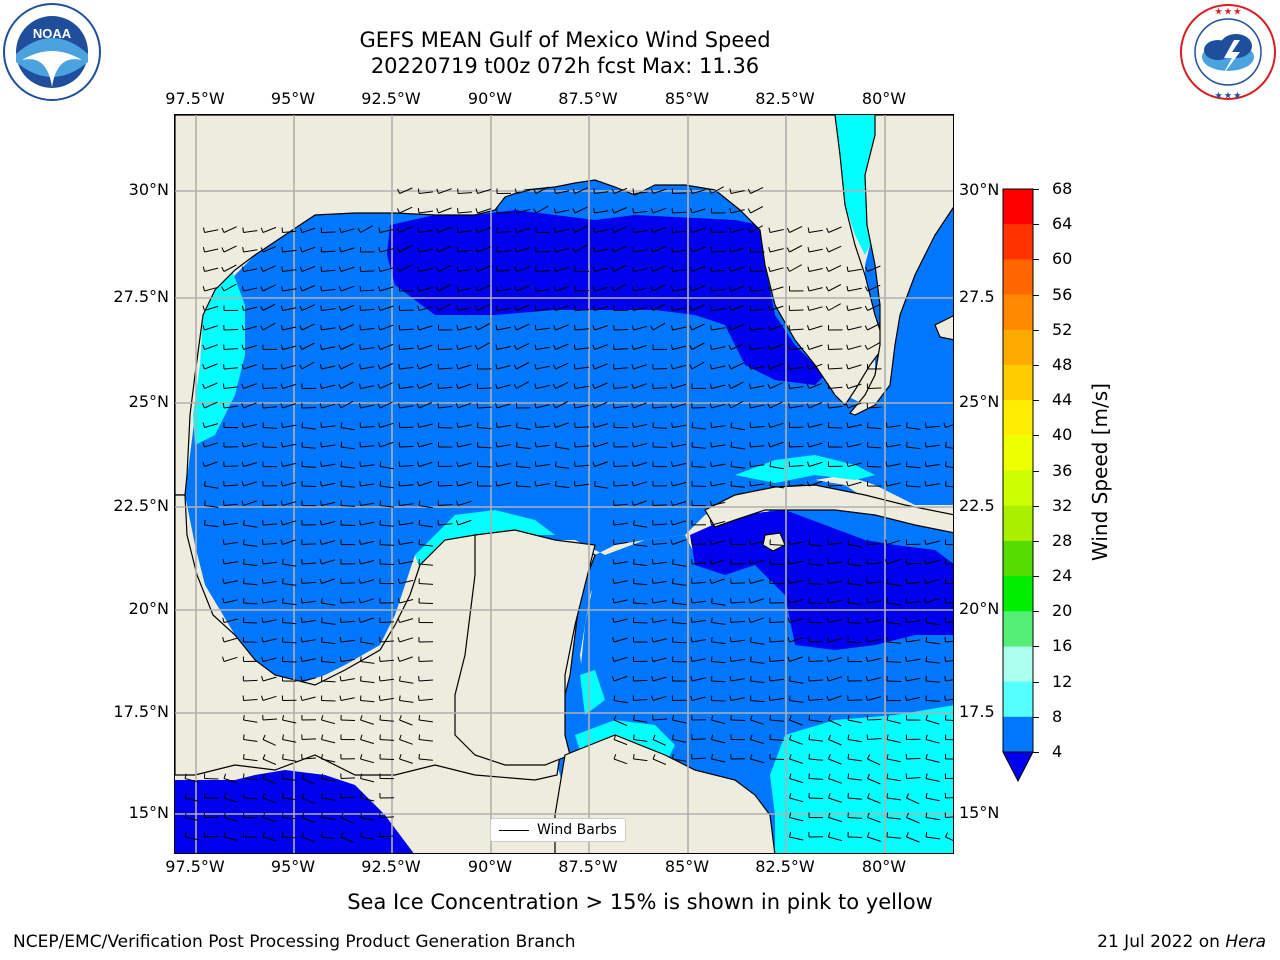 This screenshot has height=960, width=1280. Describe the element at coordinates (52, 33) in the screenshot. I see `noaa-logo-text: NOAA` at that location.